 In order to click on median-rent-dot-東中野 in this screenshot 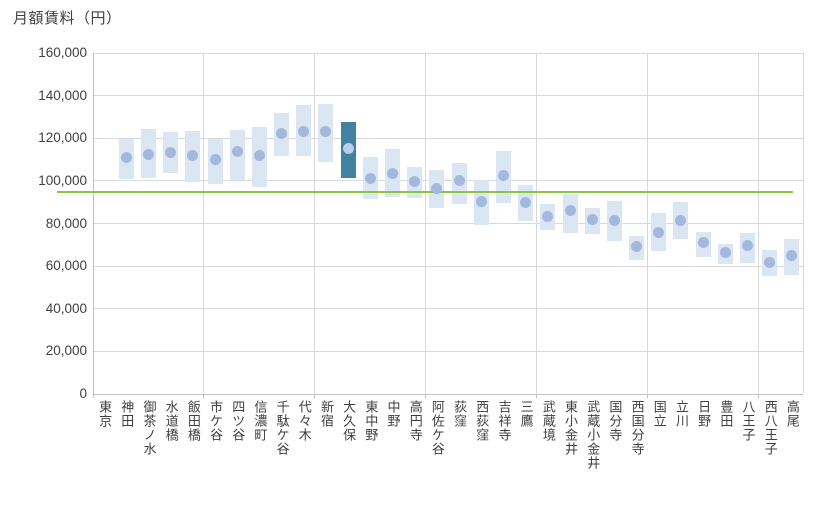, I will do `click(370, 179)`.